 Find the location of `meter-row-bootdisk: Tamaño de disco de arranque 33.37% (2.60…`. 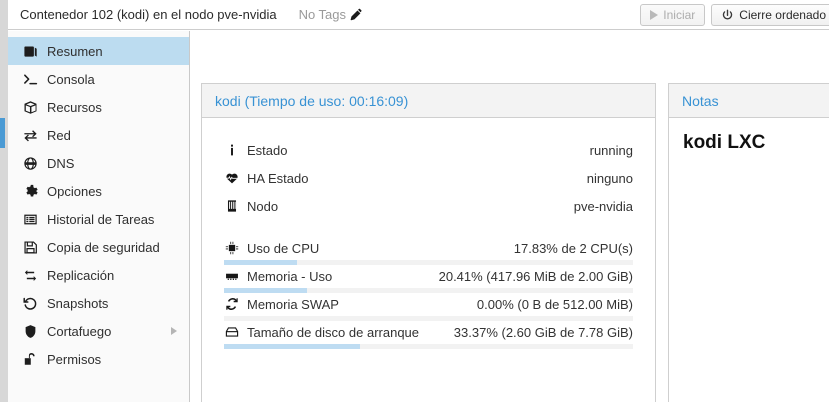

meter-row-bootdisk: Tamaño de disco de arranque 33.37% (2.60… is located at coordinates (428, 333).